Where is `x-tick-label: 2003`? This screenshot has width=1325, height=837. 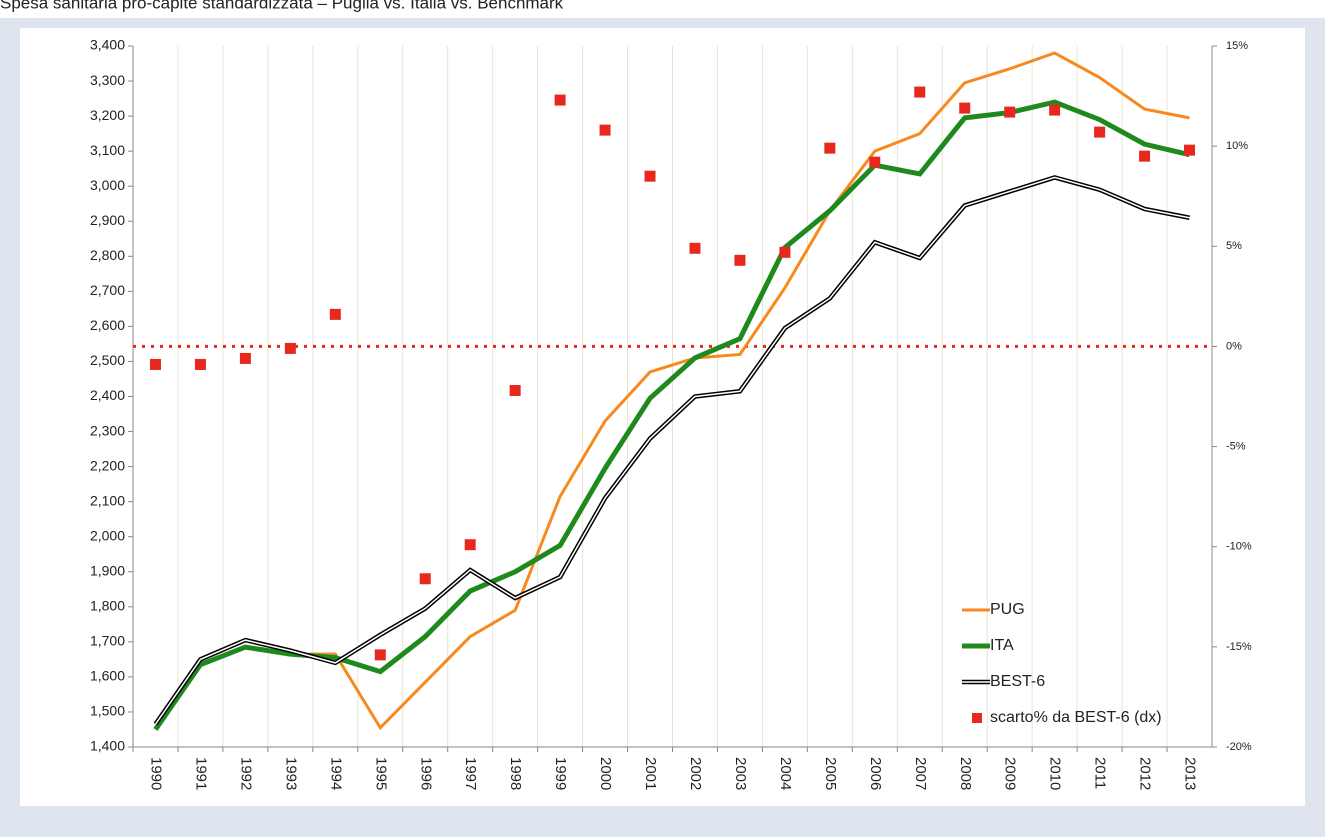
x-tick-label: 2003 is located at coordinates (740, 773).